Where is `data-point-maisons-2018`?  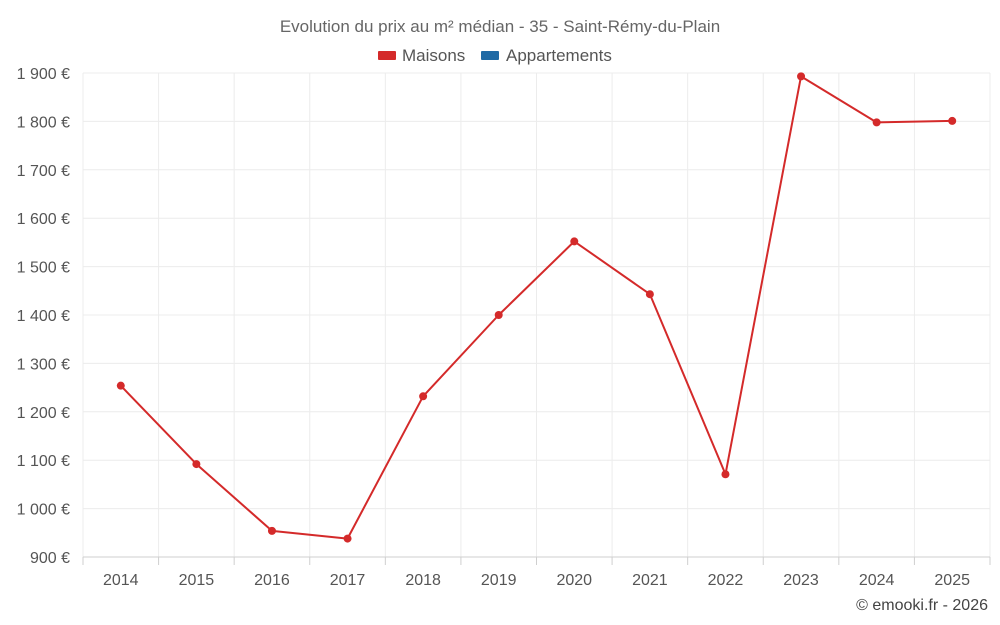 data-point-maisons-2018 is located at coordinates (423, 396).